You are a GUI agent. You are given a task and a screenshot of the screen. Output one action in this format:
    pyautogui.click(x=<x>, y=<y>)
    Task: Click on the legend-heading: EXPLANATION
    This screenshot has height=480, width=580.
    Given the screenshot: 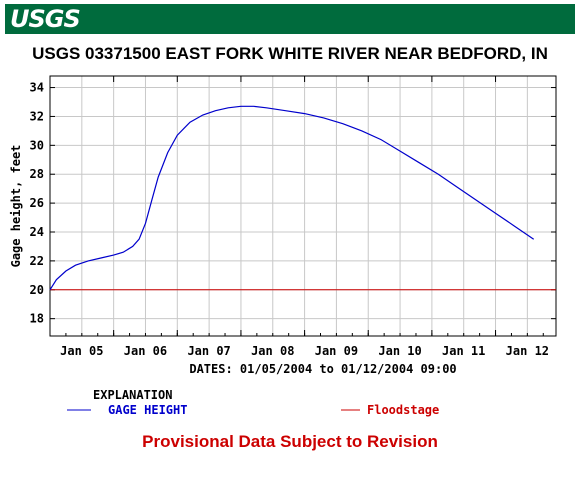 What is the action you would take?
    pyautogui.click(x=132, y=395)
    